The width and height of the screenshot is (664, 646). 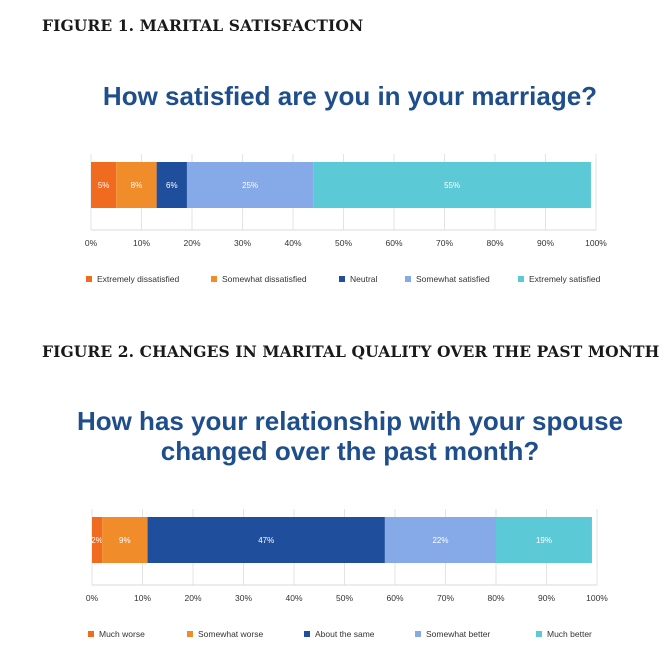 What do you see at coordinates (307, 634) in the screenshot?
I see `legend-swatch-about-the-same` at bounding box center [307, 634].